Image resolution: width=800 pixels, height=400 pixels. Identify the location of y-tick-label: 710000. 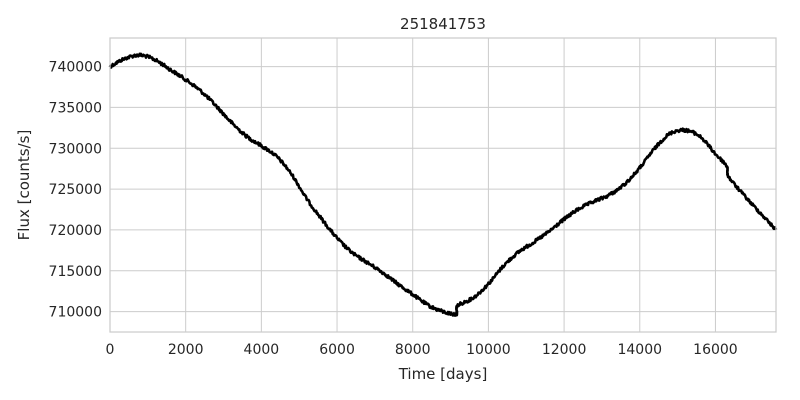
(75, 313).